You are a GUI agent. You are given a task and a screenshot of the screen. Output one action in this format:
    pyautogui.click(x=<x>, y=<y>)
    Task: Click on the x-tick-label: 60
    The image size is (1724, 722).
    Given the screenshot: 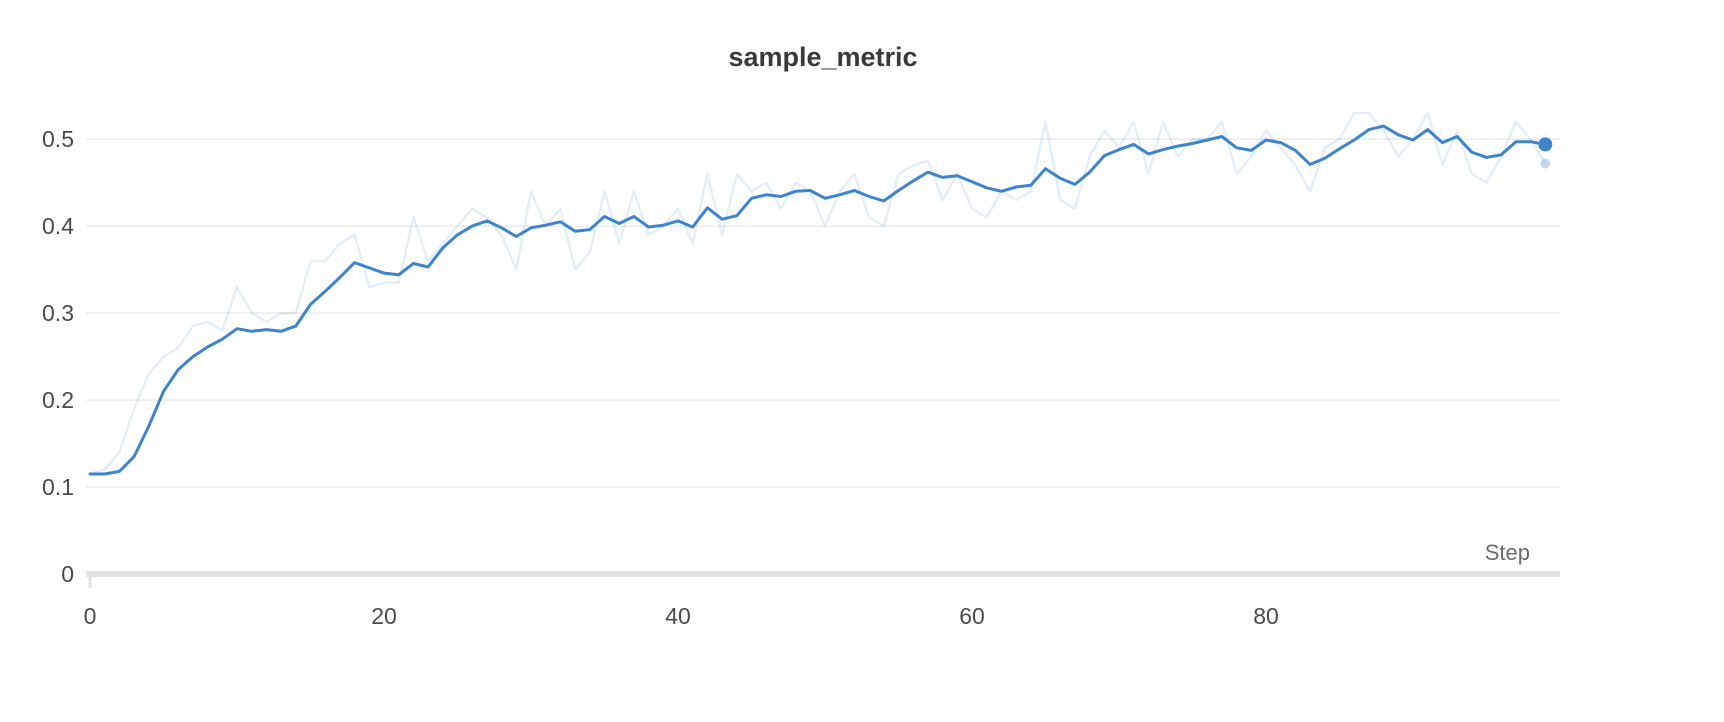 What is the action you would take?
    pyautogui.click(x=972, y=616)
    